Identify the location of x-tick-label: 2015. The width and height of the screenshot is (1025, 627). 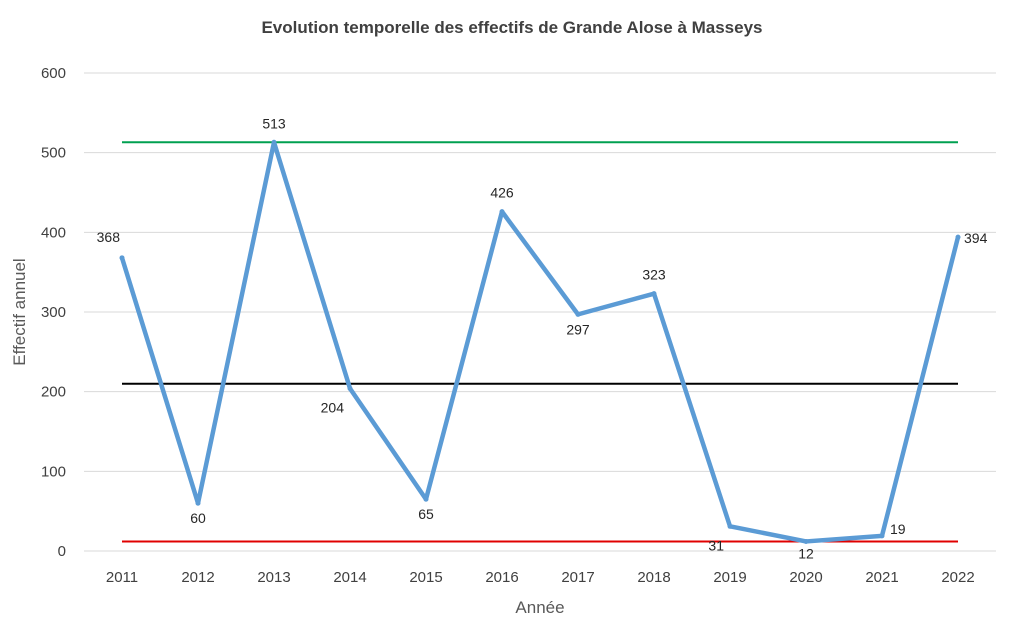
(425, 577).